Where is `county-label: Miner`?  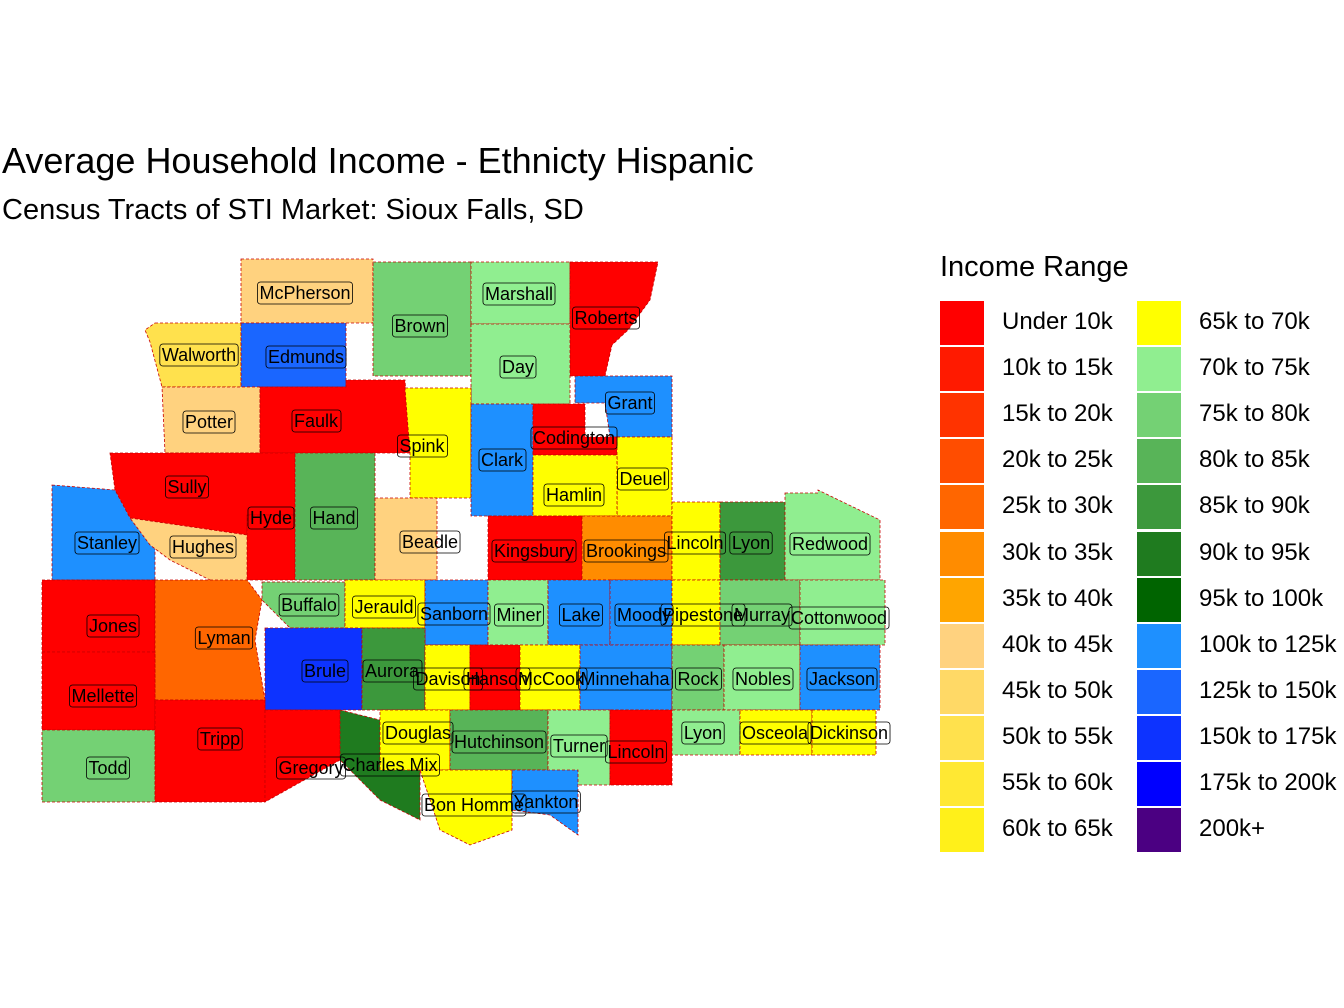 county-label: Miner is located at coordinates (518, 615).